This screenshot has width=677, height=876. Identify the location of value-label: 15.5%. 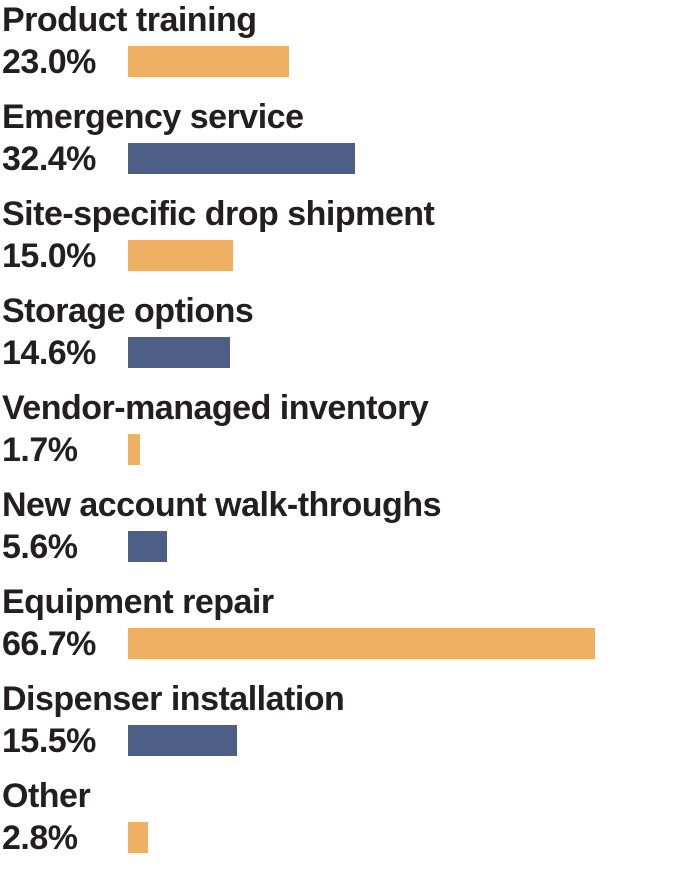
(49, 741).